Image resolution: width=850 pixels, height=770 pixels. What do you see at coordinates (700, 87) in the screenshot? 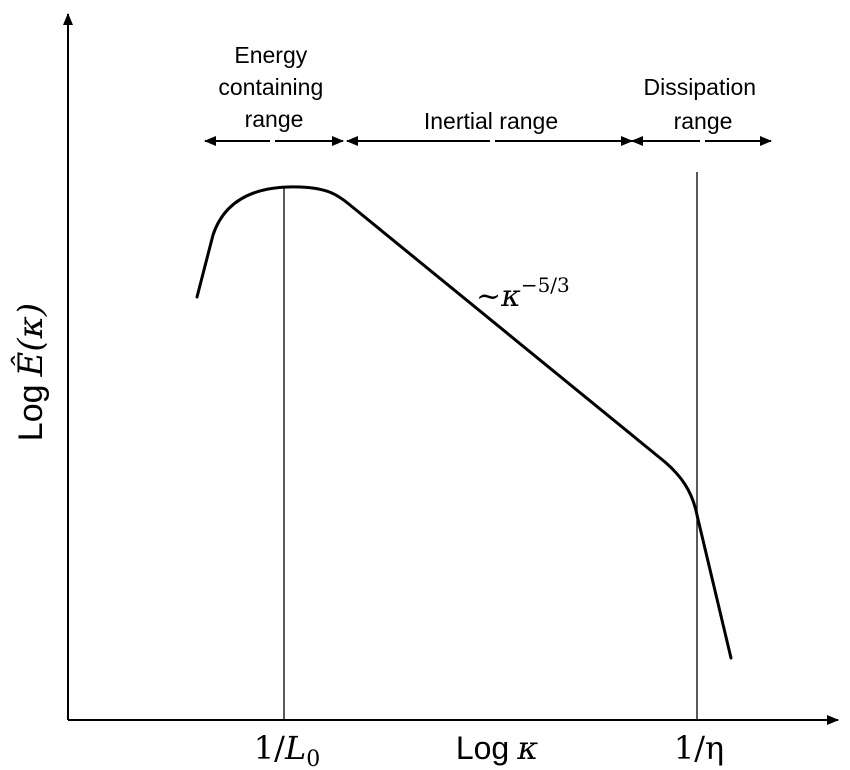
I see `dissipation-label-line-1: Dissipation` at bounding box center [700, 87].